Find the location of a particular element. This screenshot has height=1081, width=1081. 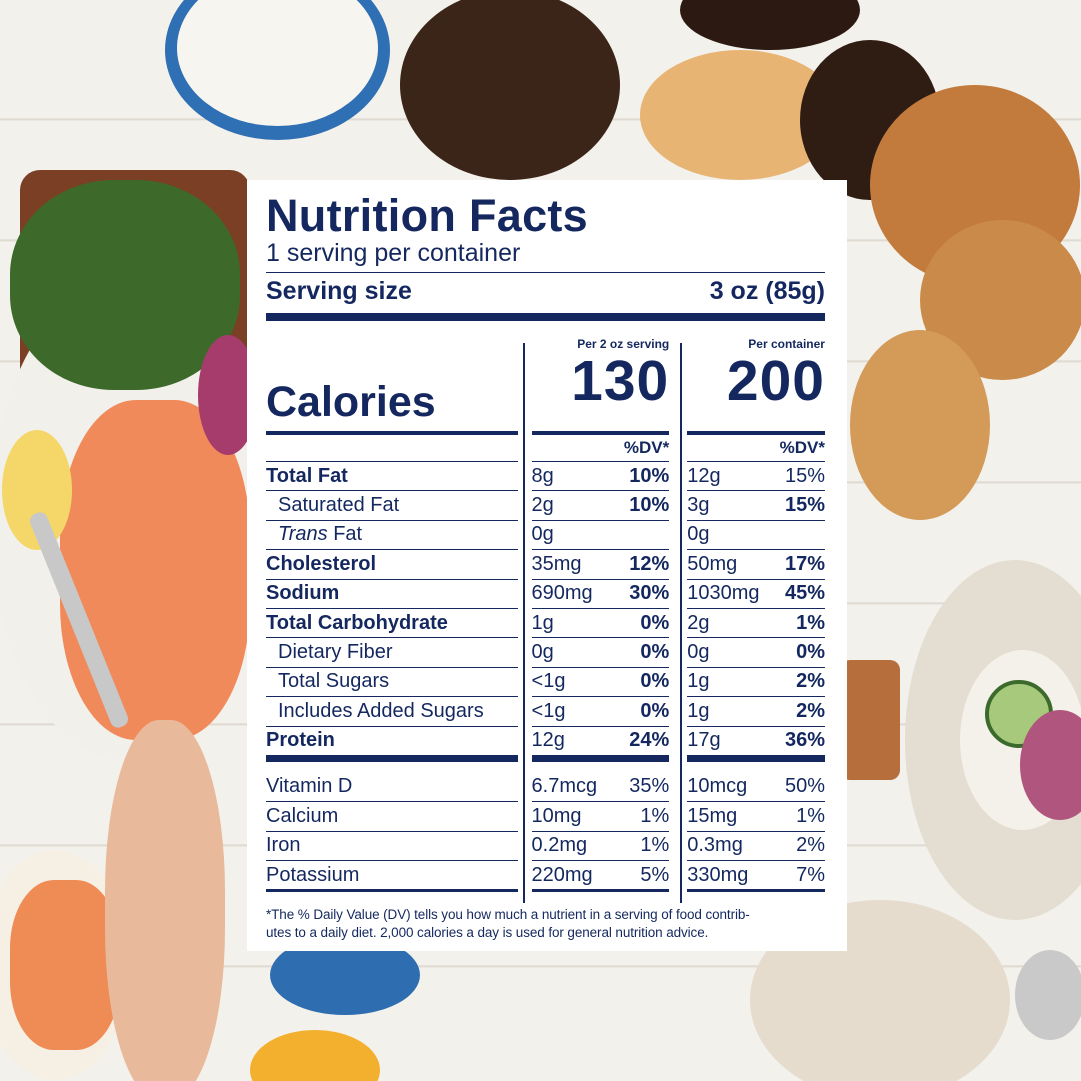

wooden-board is located at coordinates (870, 720).